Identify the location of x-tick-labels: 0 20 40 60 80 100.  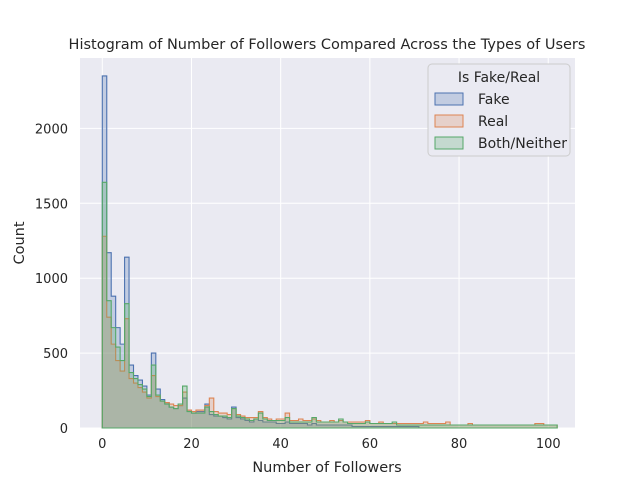
(329, 444).